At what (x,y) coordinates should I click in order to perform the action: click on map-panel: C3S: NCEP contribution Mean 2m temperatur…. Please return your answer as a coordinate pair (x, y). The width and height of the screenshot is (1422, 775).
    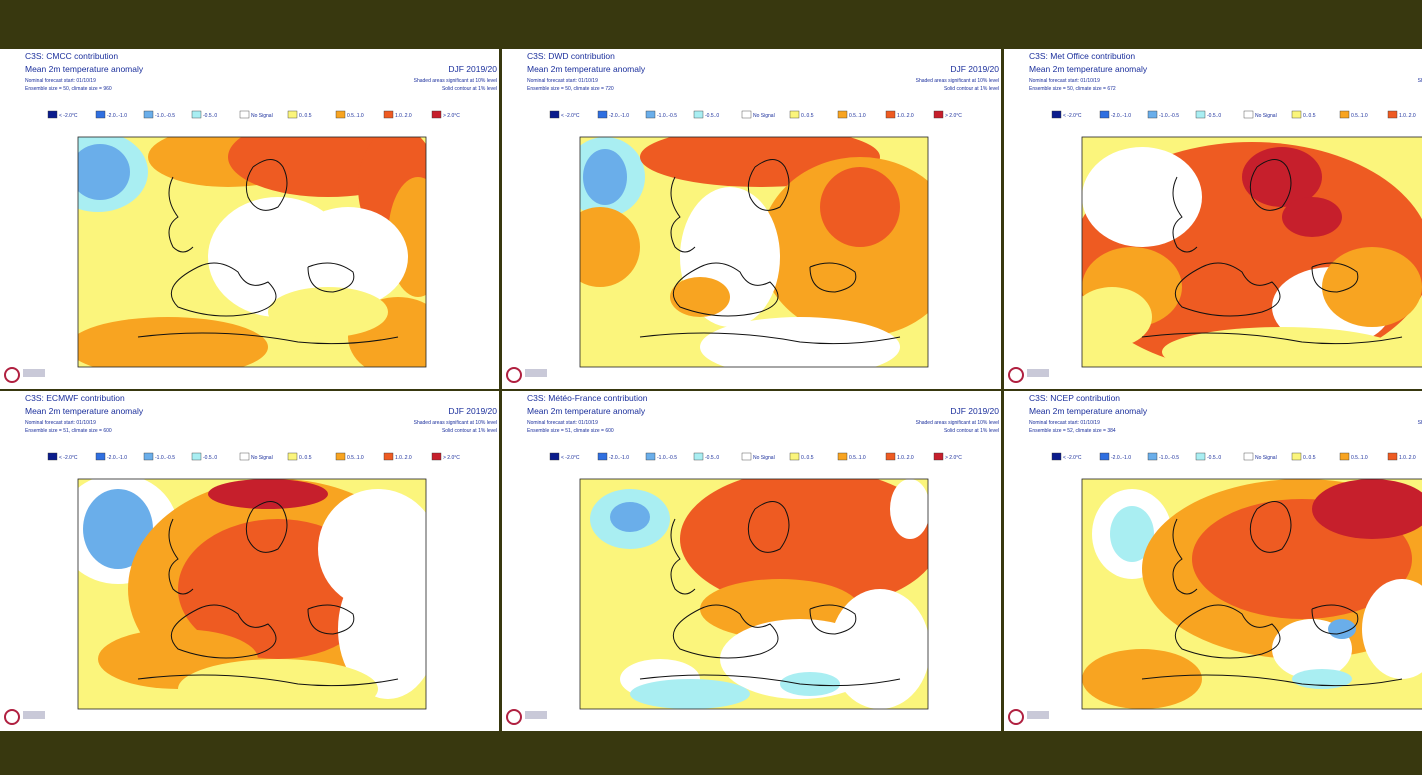
    Looking at the image, I should click on (1213, 561).